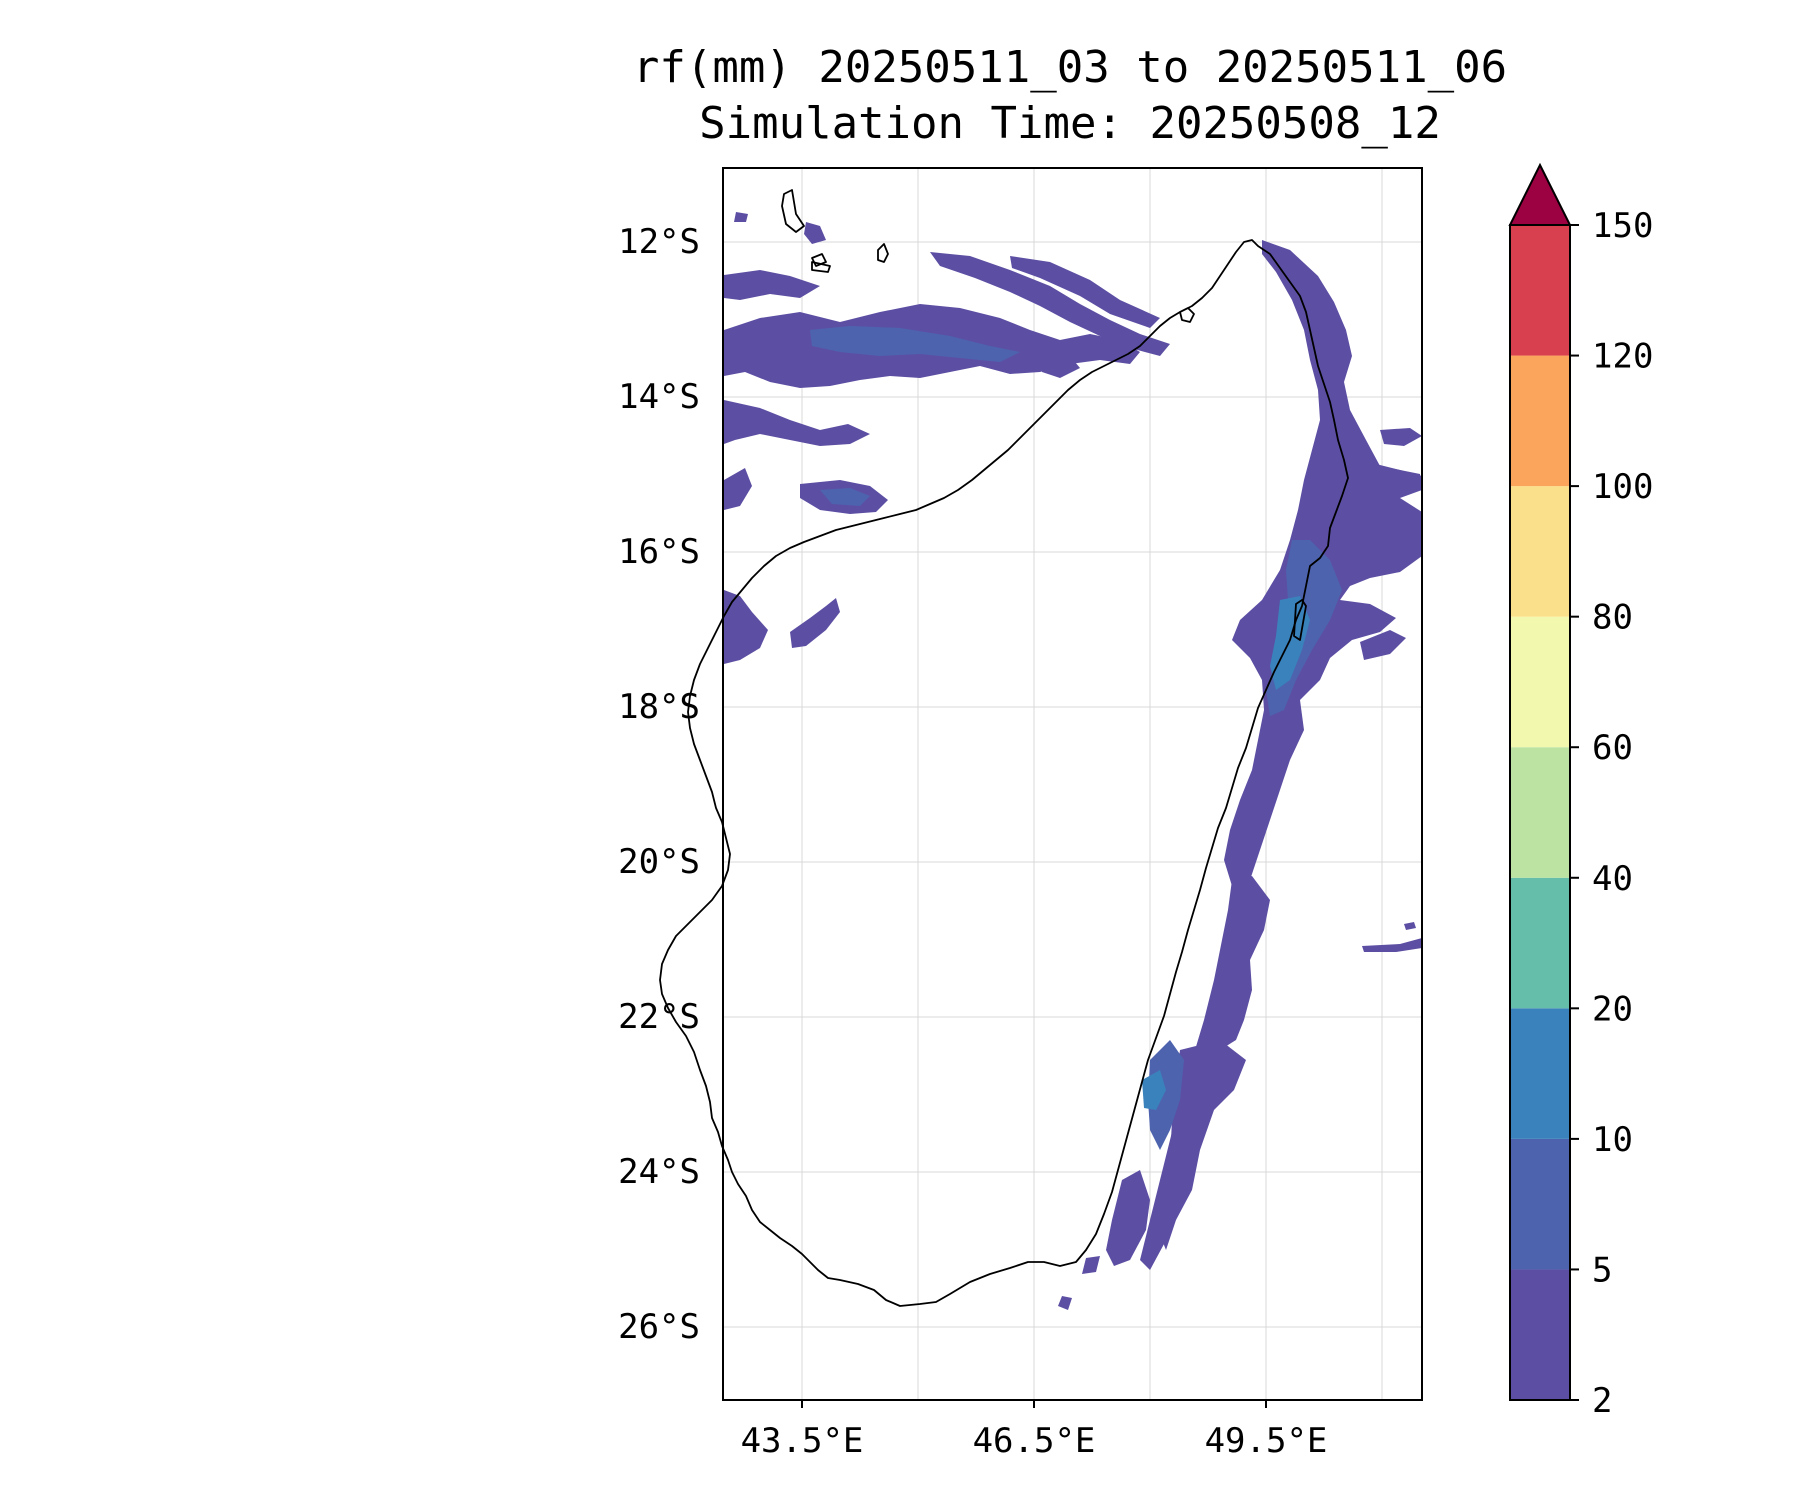 The height and width of the screenshot is (1500, 1800). I want to click on y-tick-label: 26°S, so click(659, 1327).